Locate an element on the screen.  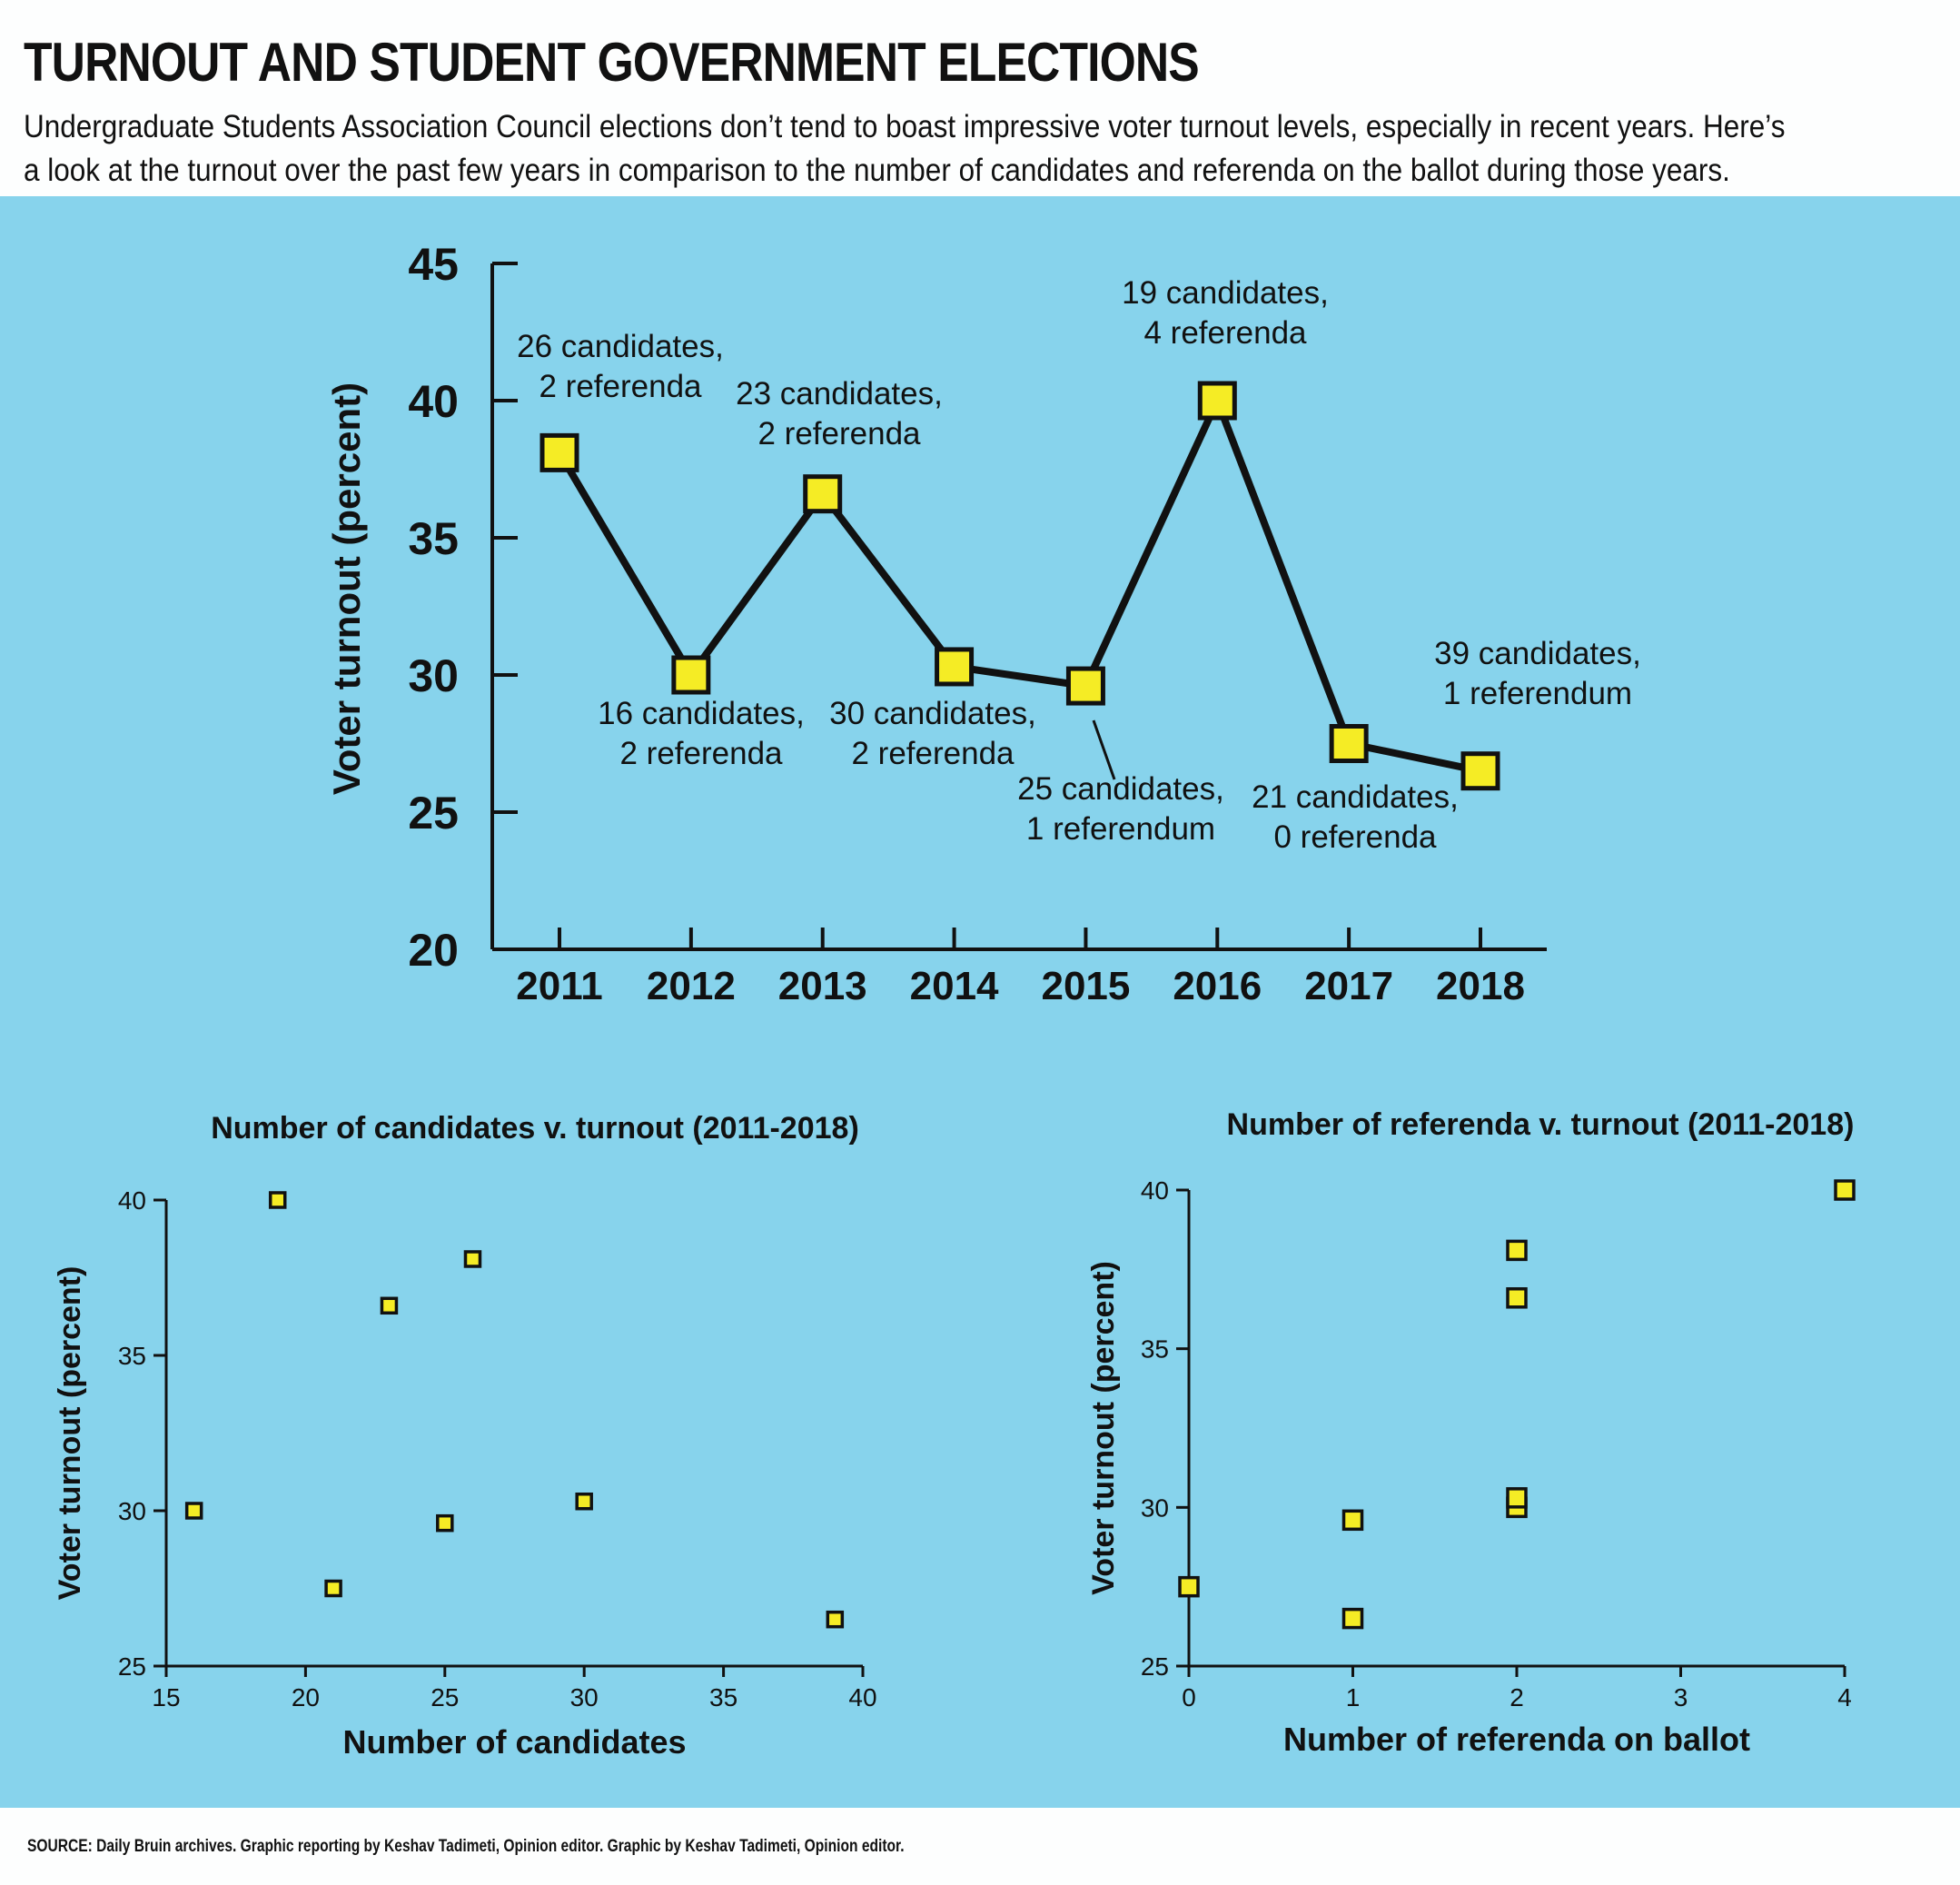
x-tick-label: 2 is located at coordinates (1517, 1697).